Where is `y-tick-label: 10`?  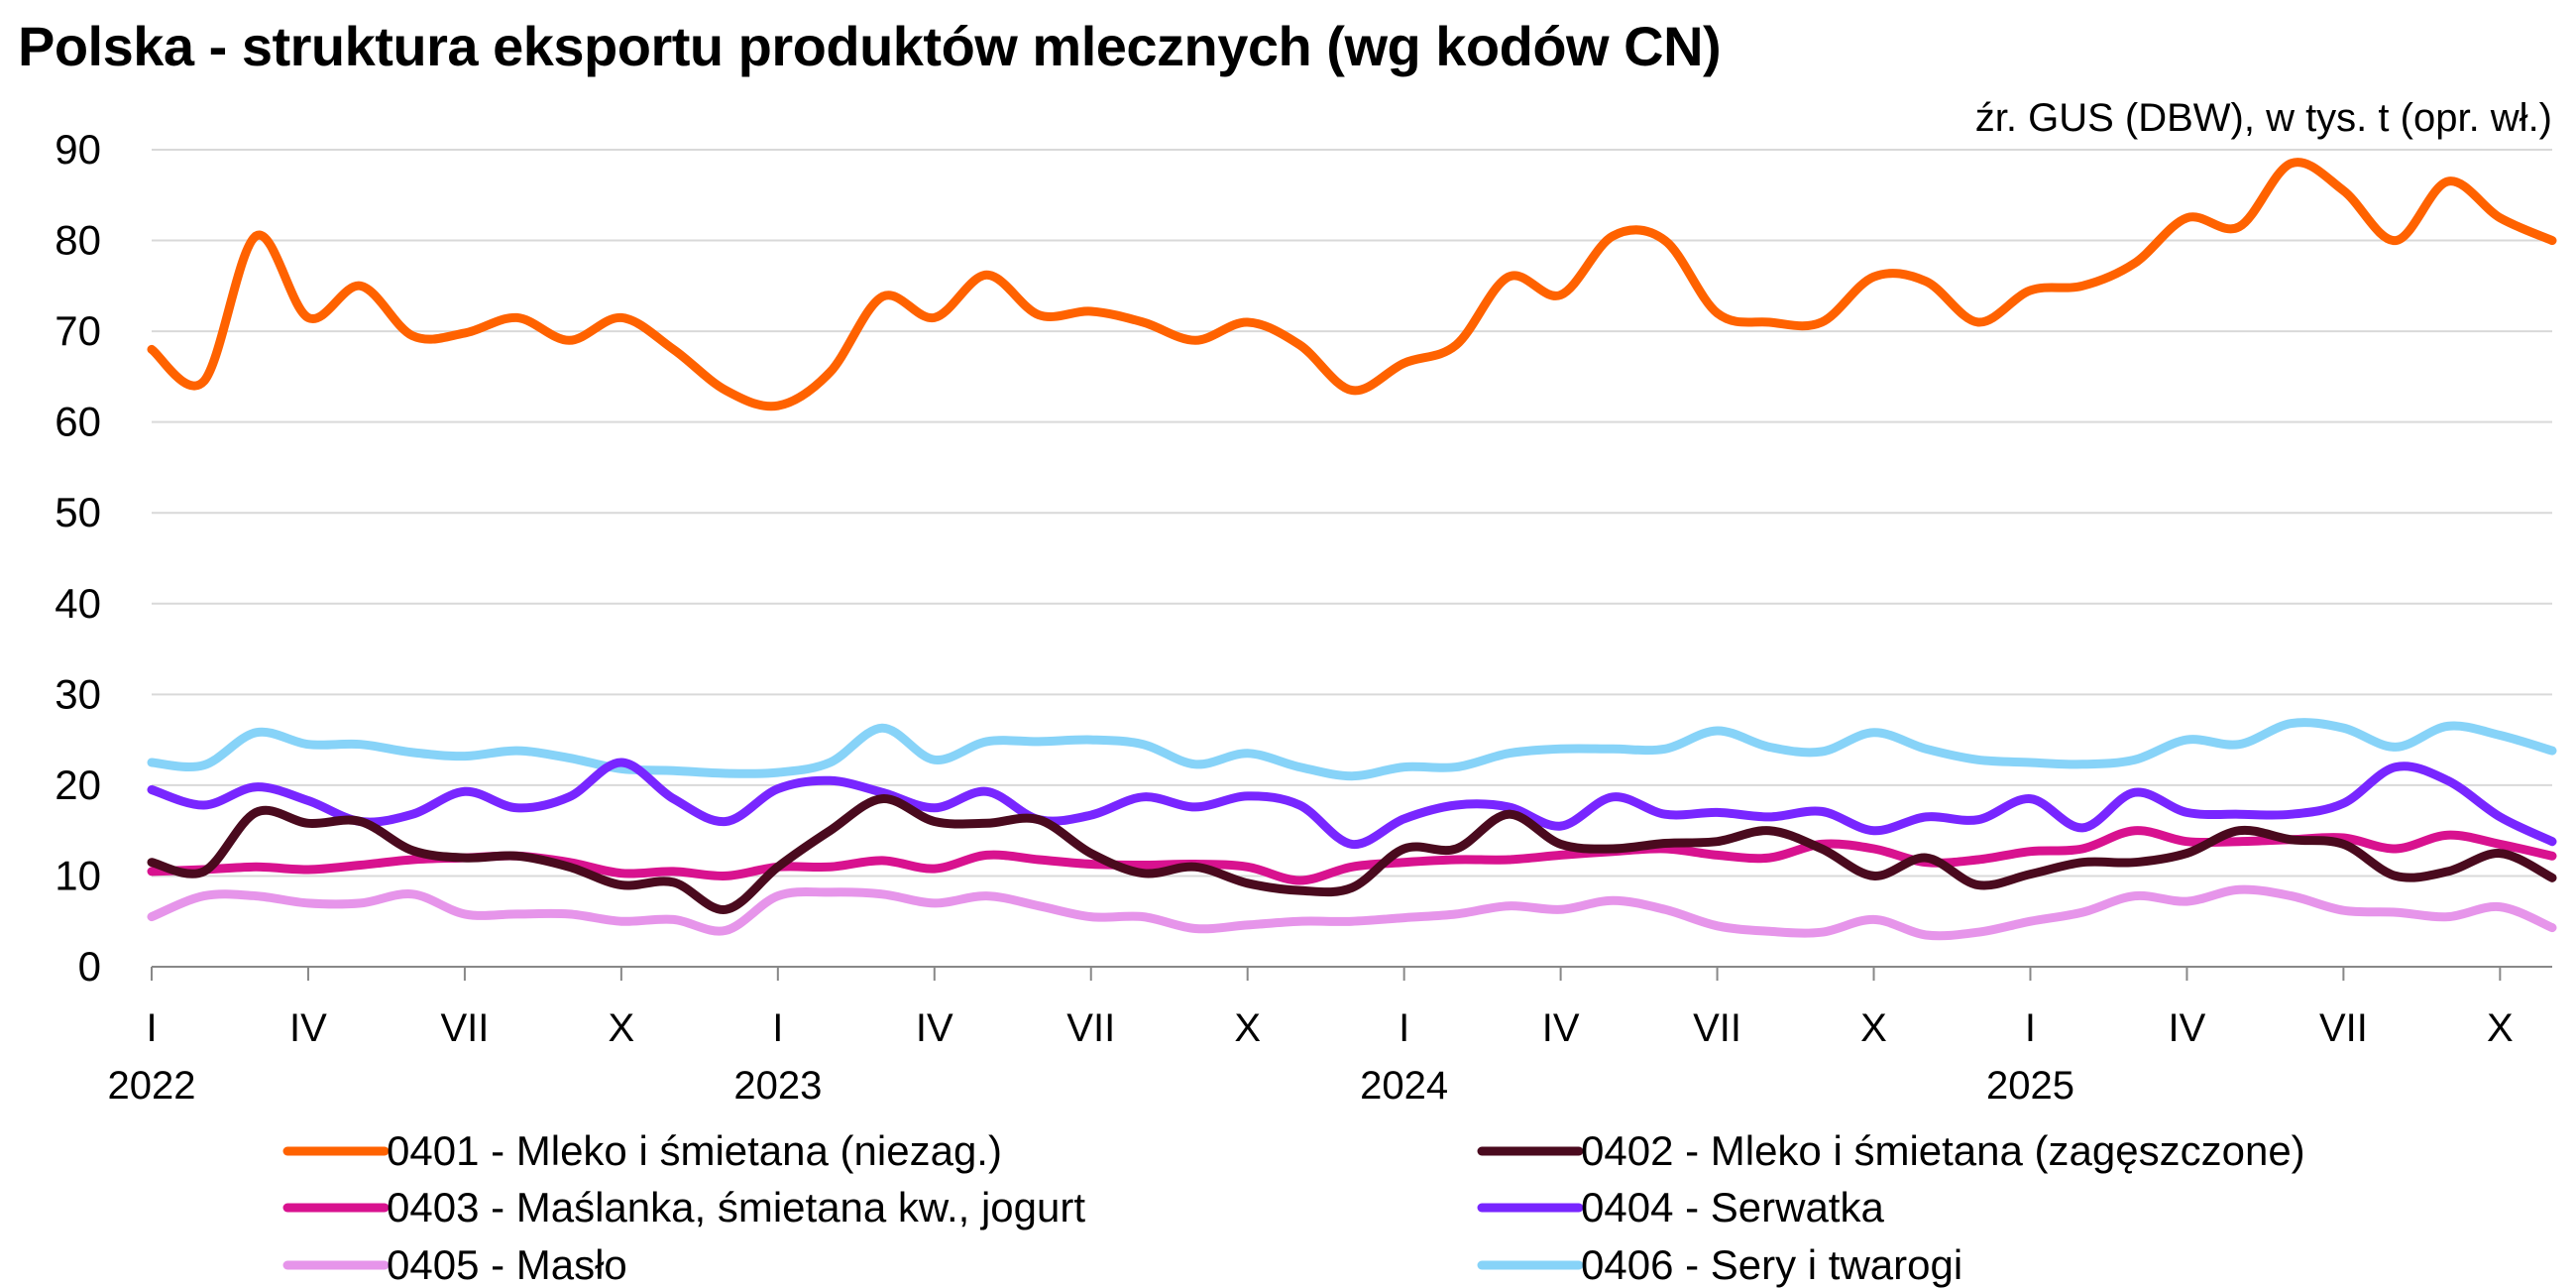 y-tick-label: 10 is located at coordinates (78, 875).